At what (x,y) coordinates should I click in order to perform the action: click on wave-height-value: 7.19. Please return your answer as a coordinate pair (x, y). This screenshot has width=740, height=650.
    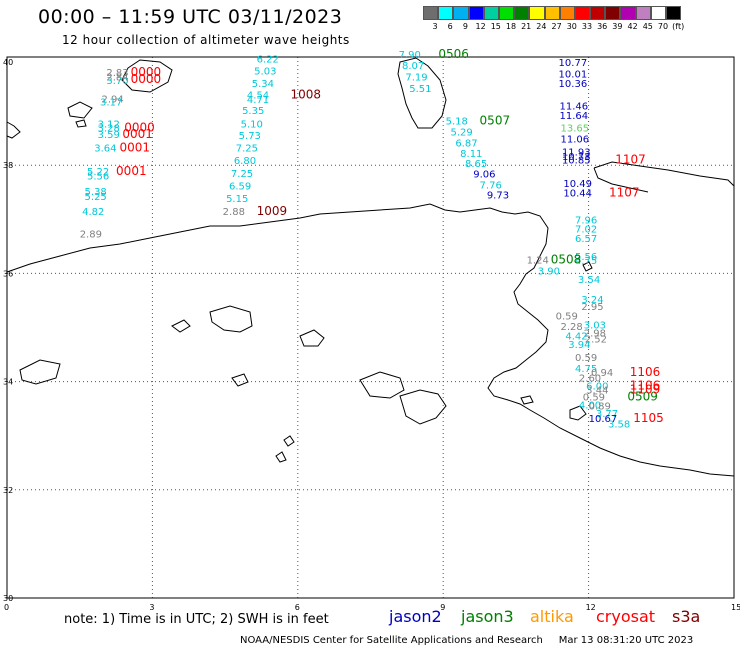
    Looking at the image, I should click on (416, 77).